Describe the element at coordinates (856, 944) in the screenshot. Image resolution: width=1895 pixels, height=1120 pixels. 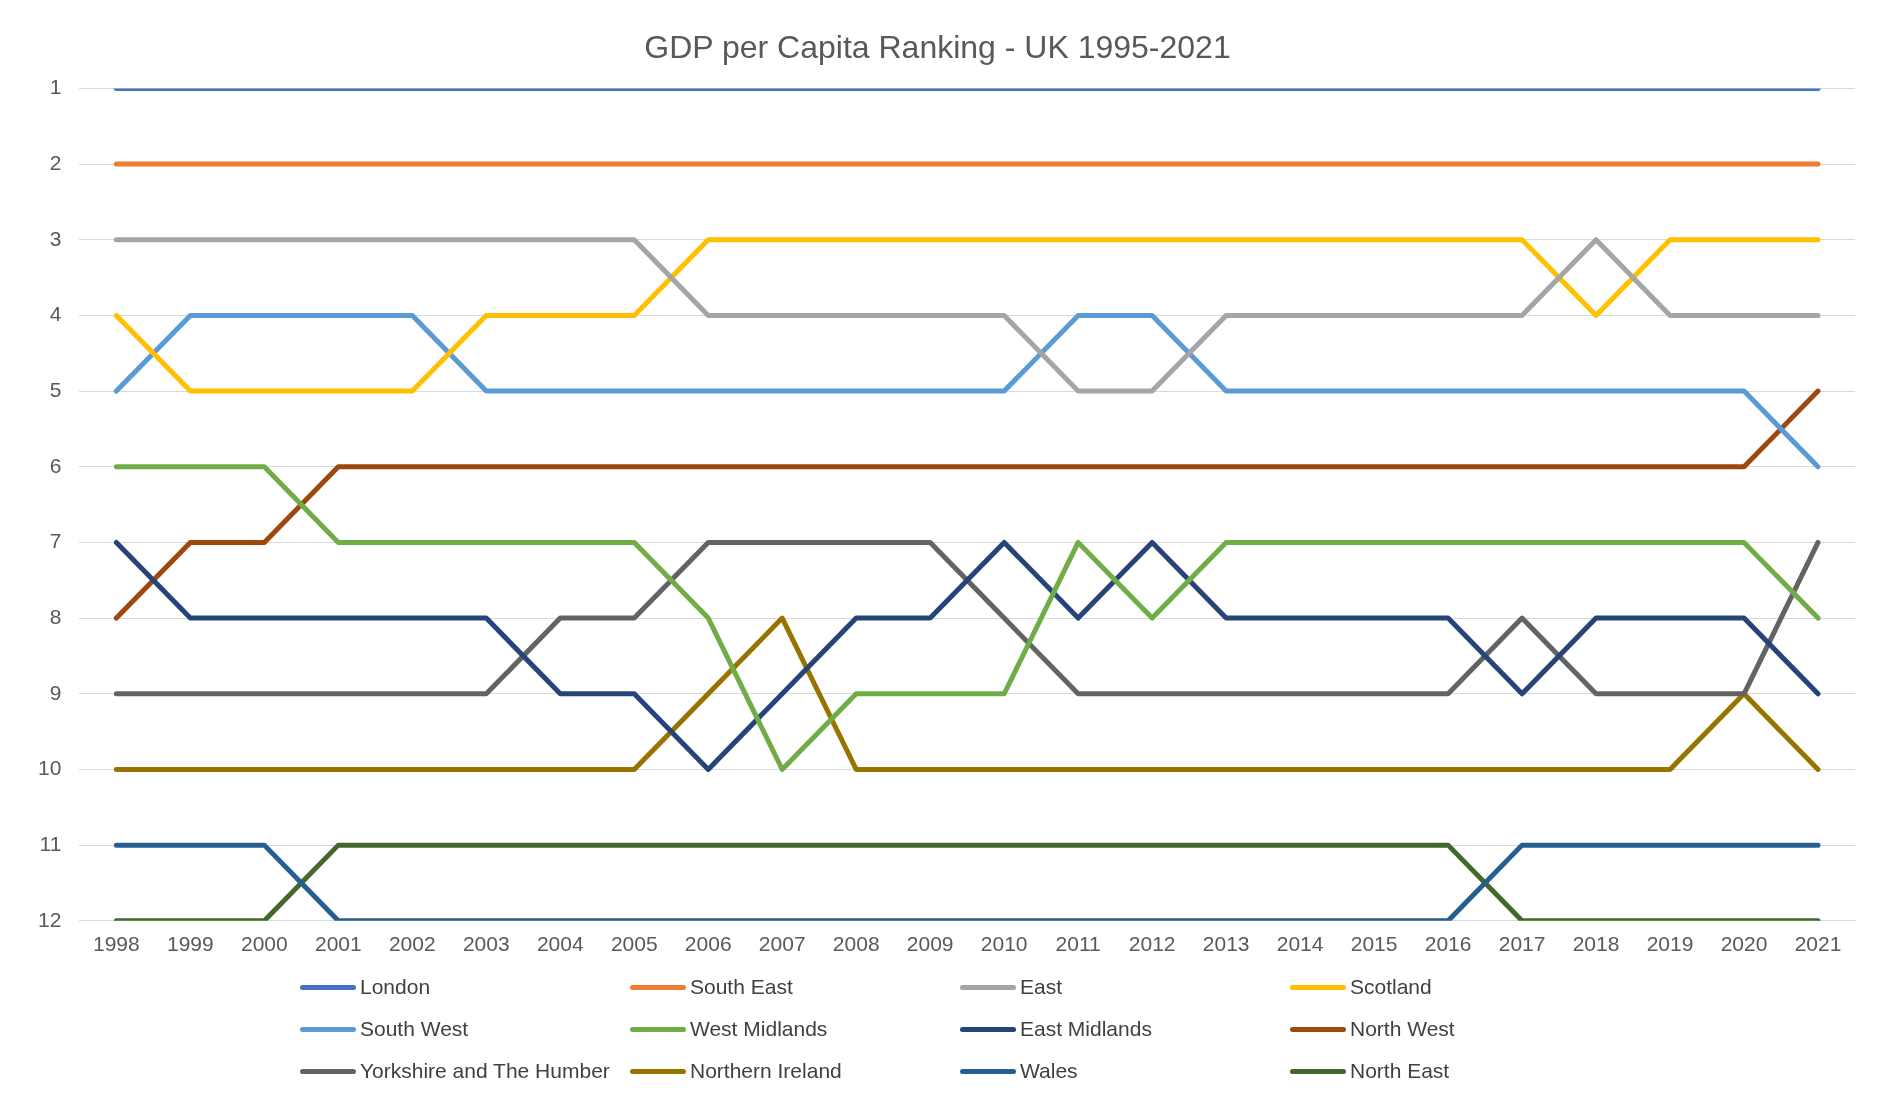
I see `x-tick-label: 2008` at that location.